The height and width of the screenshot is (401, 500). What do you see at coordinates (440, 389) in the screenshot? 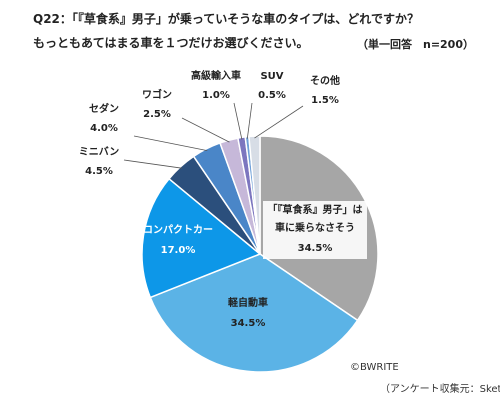
I see `source-credit: （アンケート収集元：Skets）` at bounding box center [440, 389].